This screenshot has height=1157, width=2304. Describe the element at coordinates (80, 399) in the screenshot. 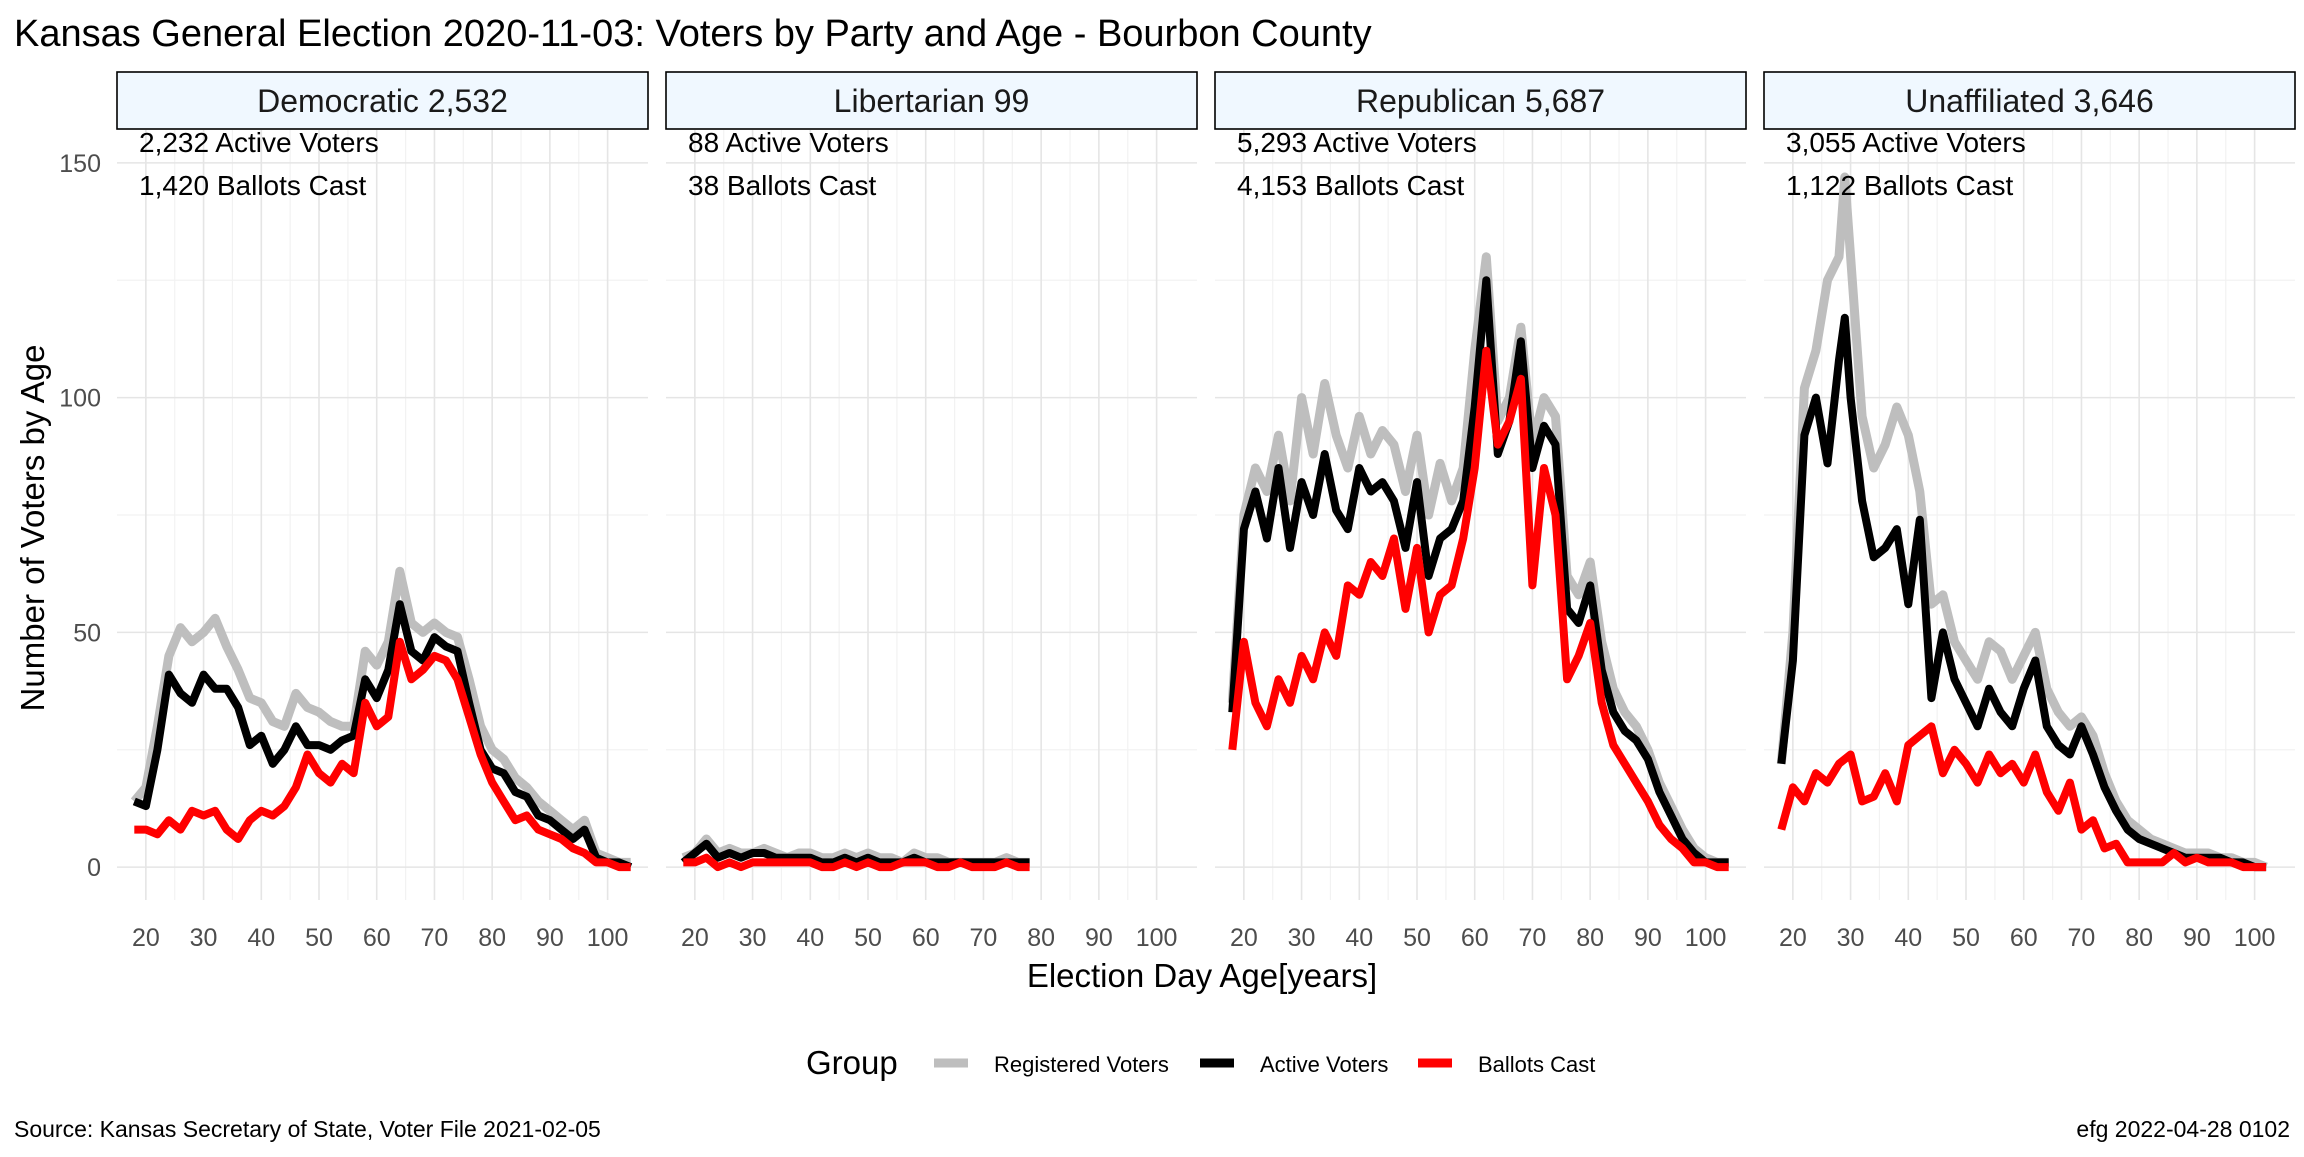

I see `y-tick-label: 100` at that location.